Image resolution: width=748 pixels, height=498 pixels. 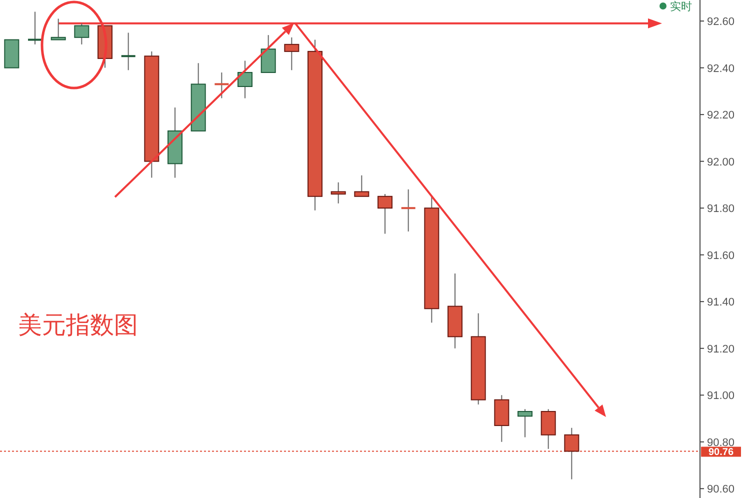 What do you see at coordinates (721, 22) in the screenshot?
I see `y-tick-label: 92.60` at bounding box center [721, 22].